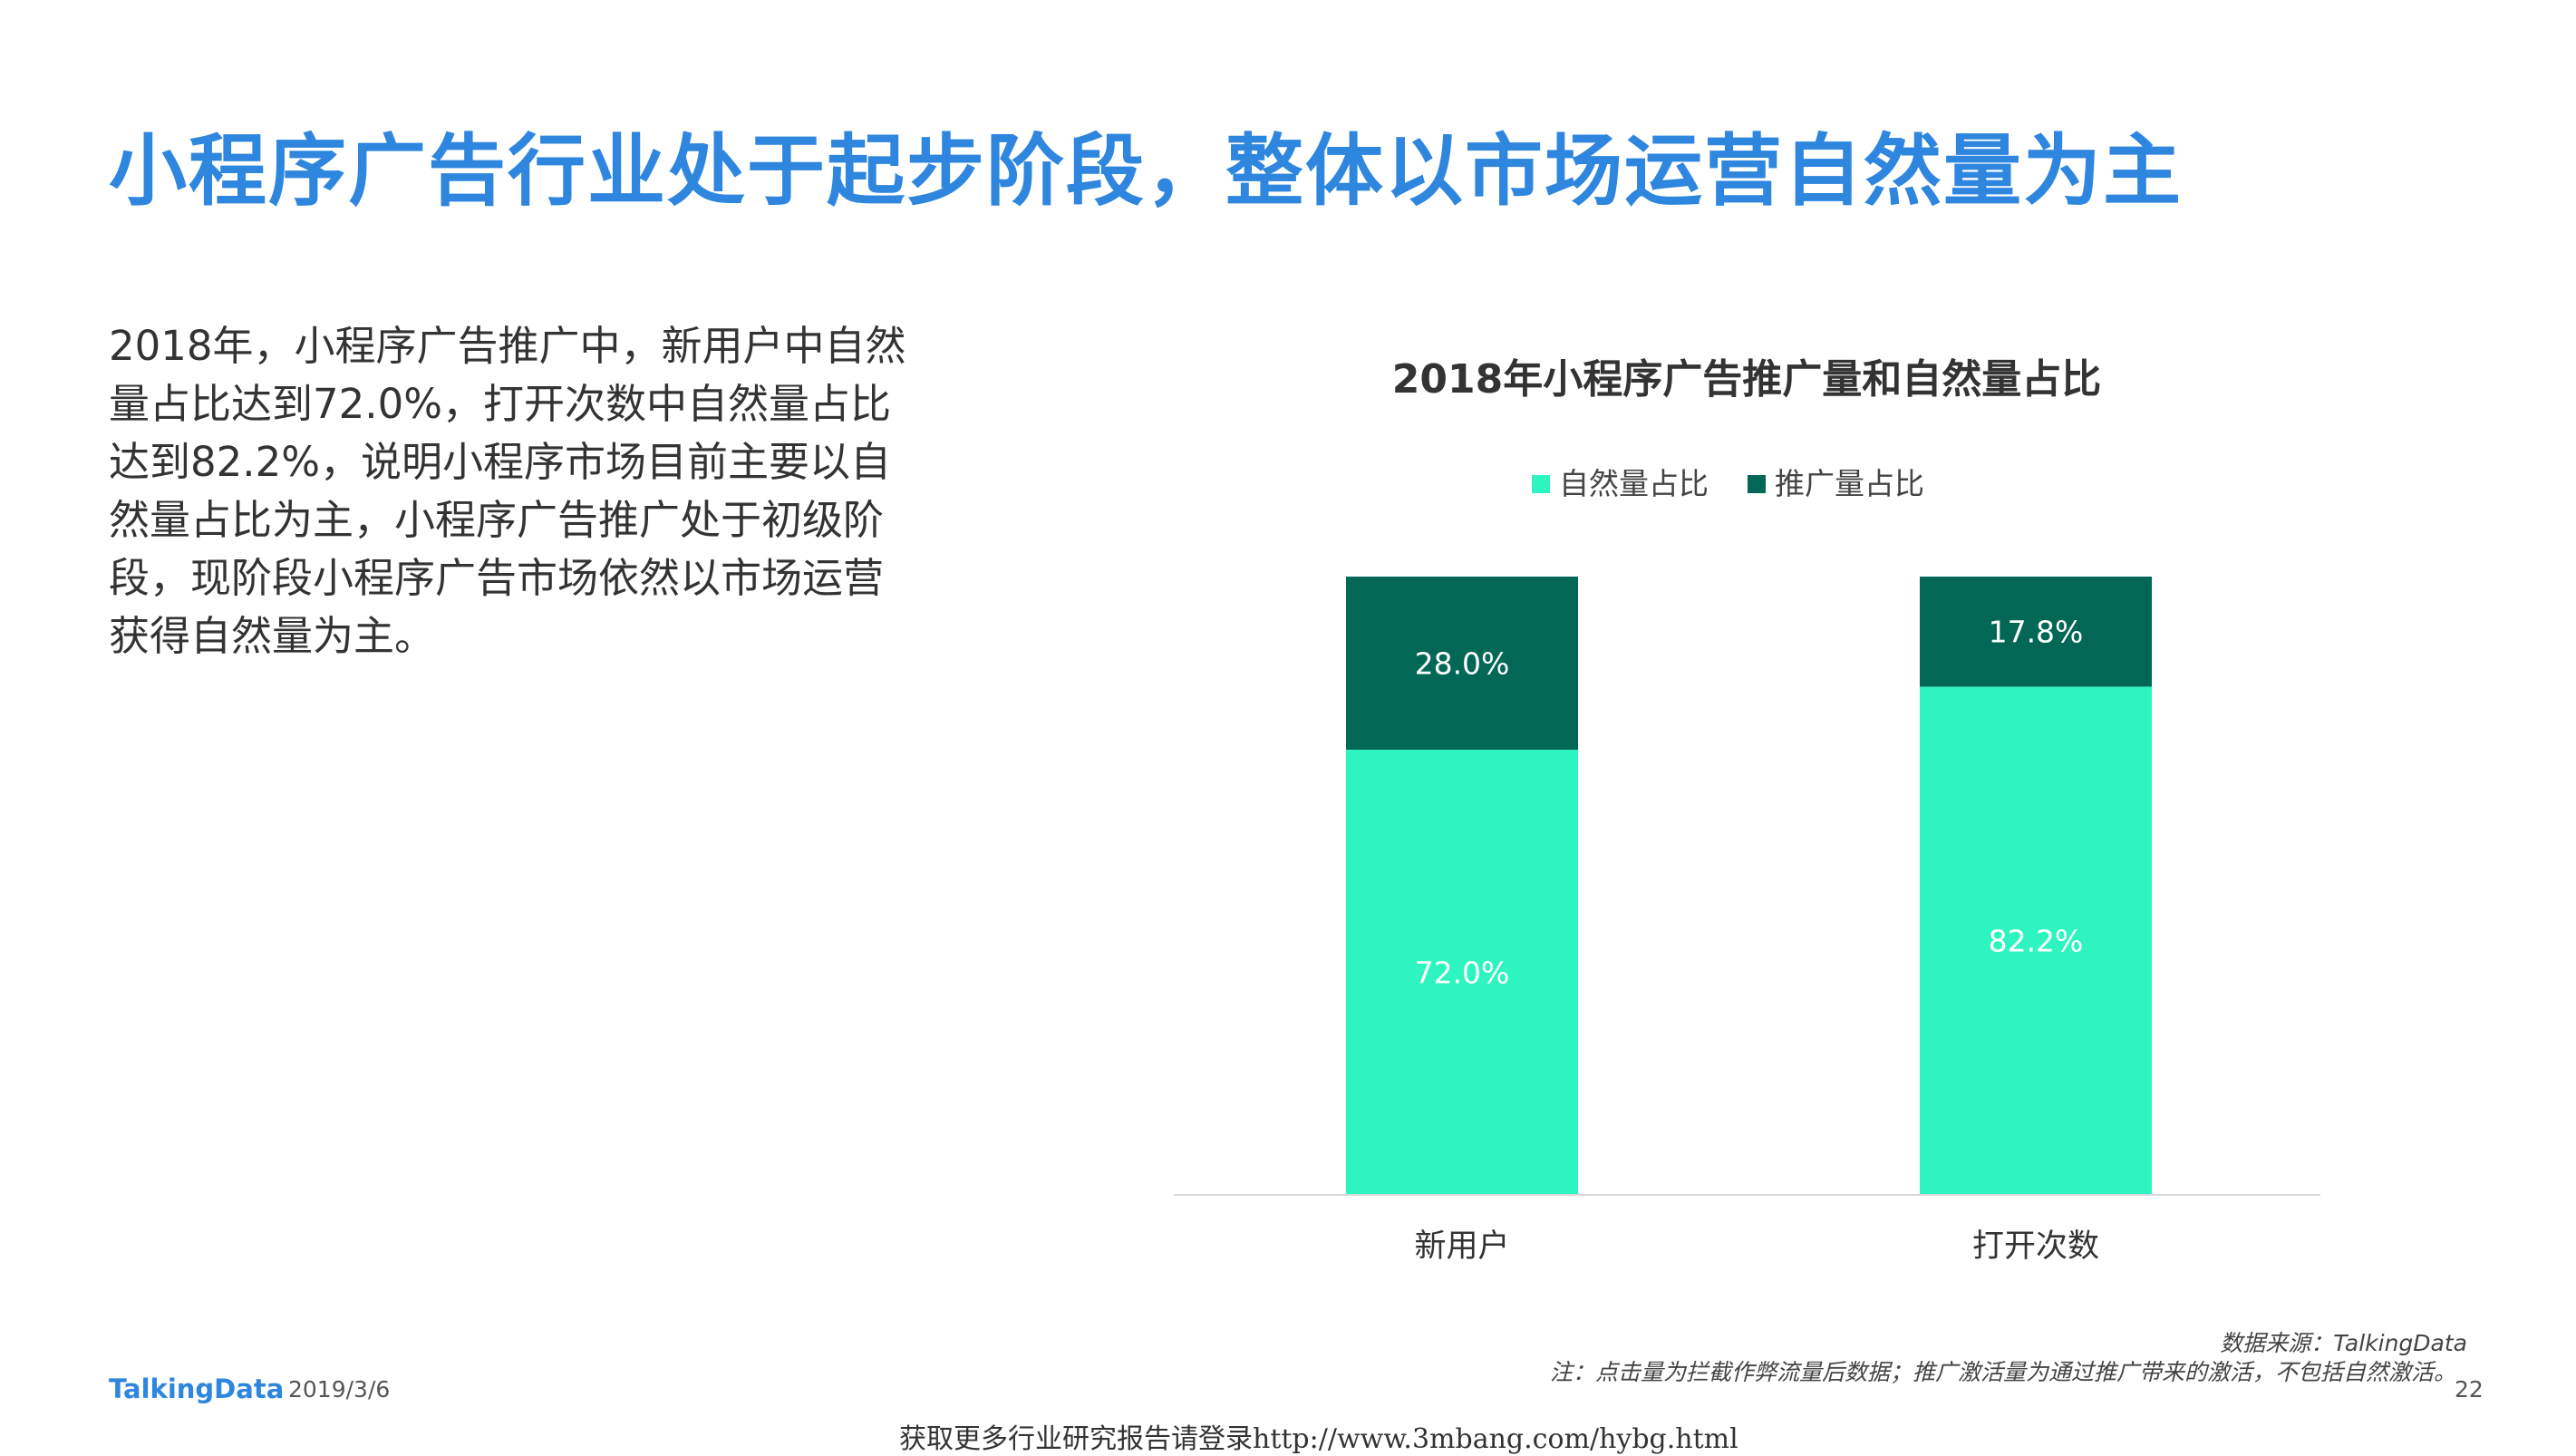 This screenshot has height=1456, width=2576. I want to click on page-number: 22, so click(2469, 1389).